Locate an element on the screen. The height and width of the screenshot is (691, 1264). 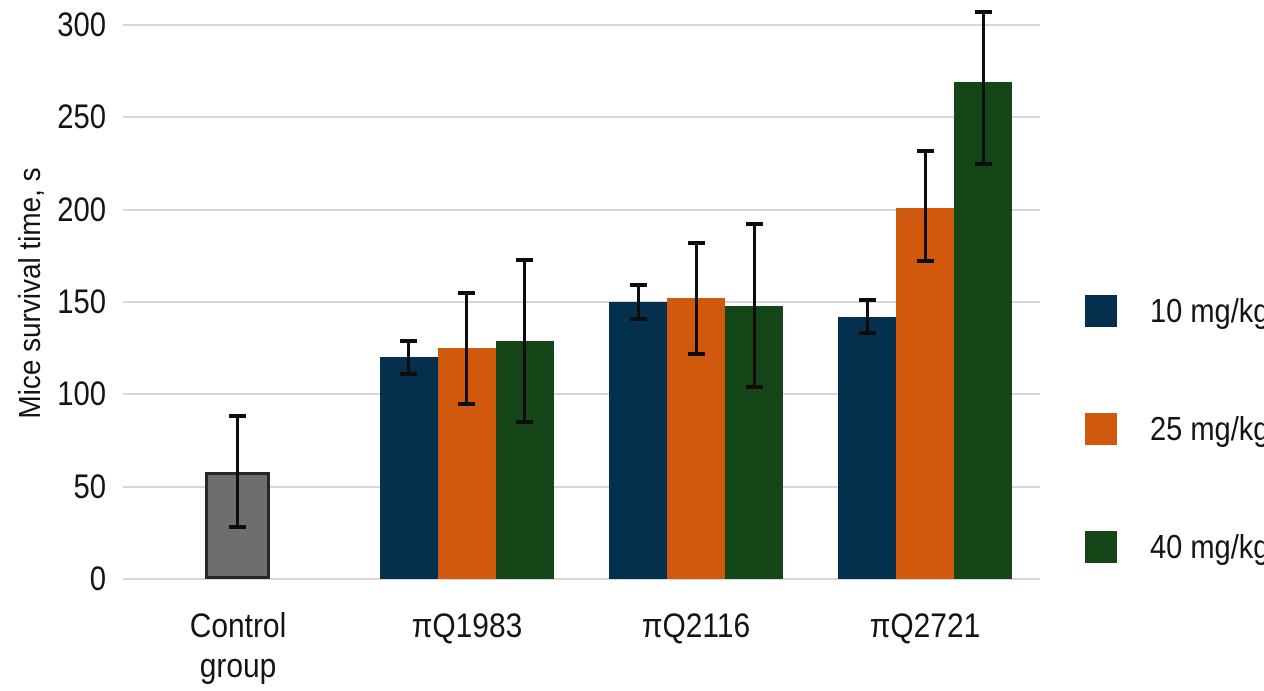
x-category-label-q2116: πQ2116 is located at coordinates (696, 626).